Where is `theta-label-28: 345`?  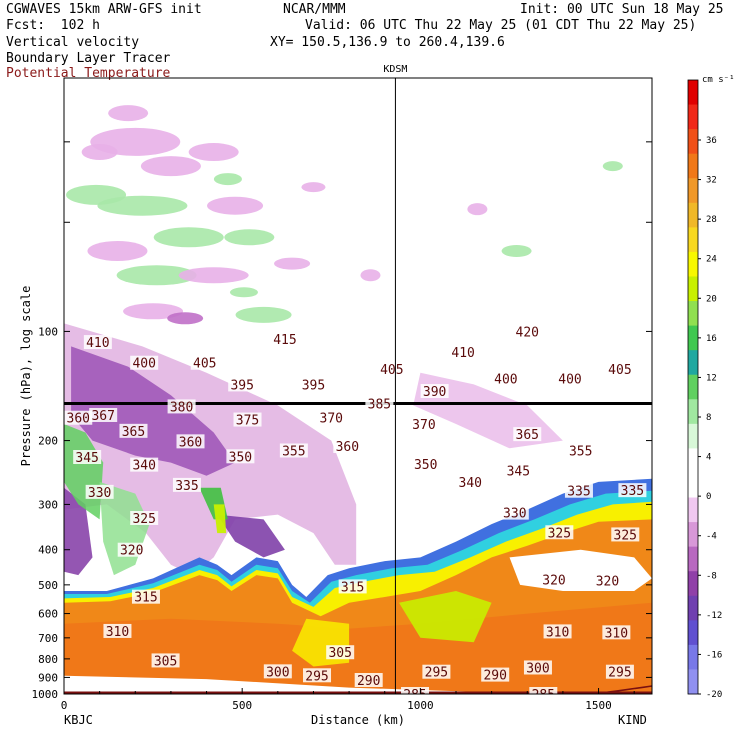 theta-label-28: 345 is located at coordinates (86, 458).